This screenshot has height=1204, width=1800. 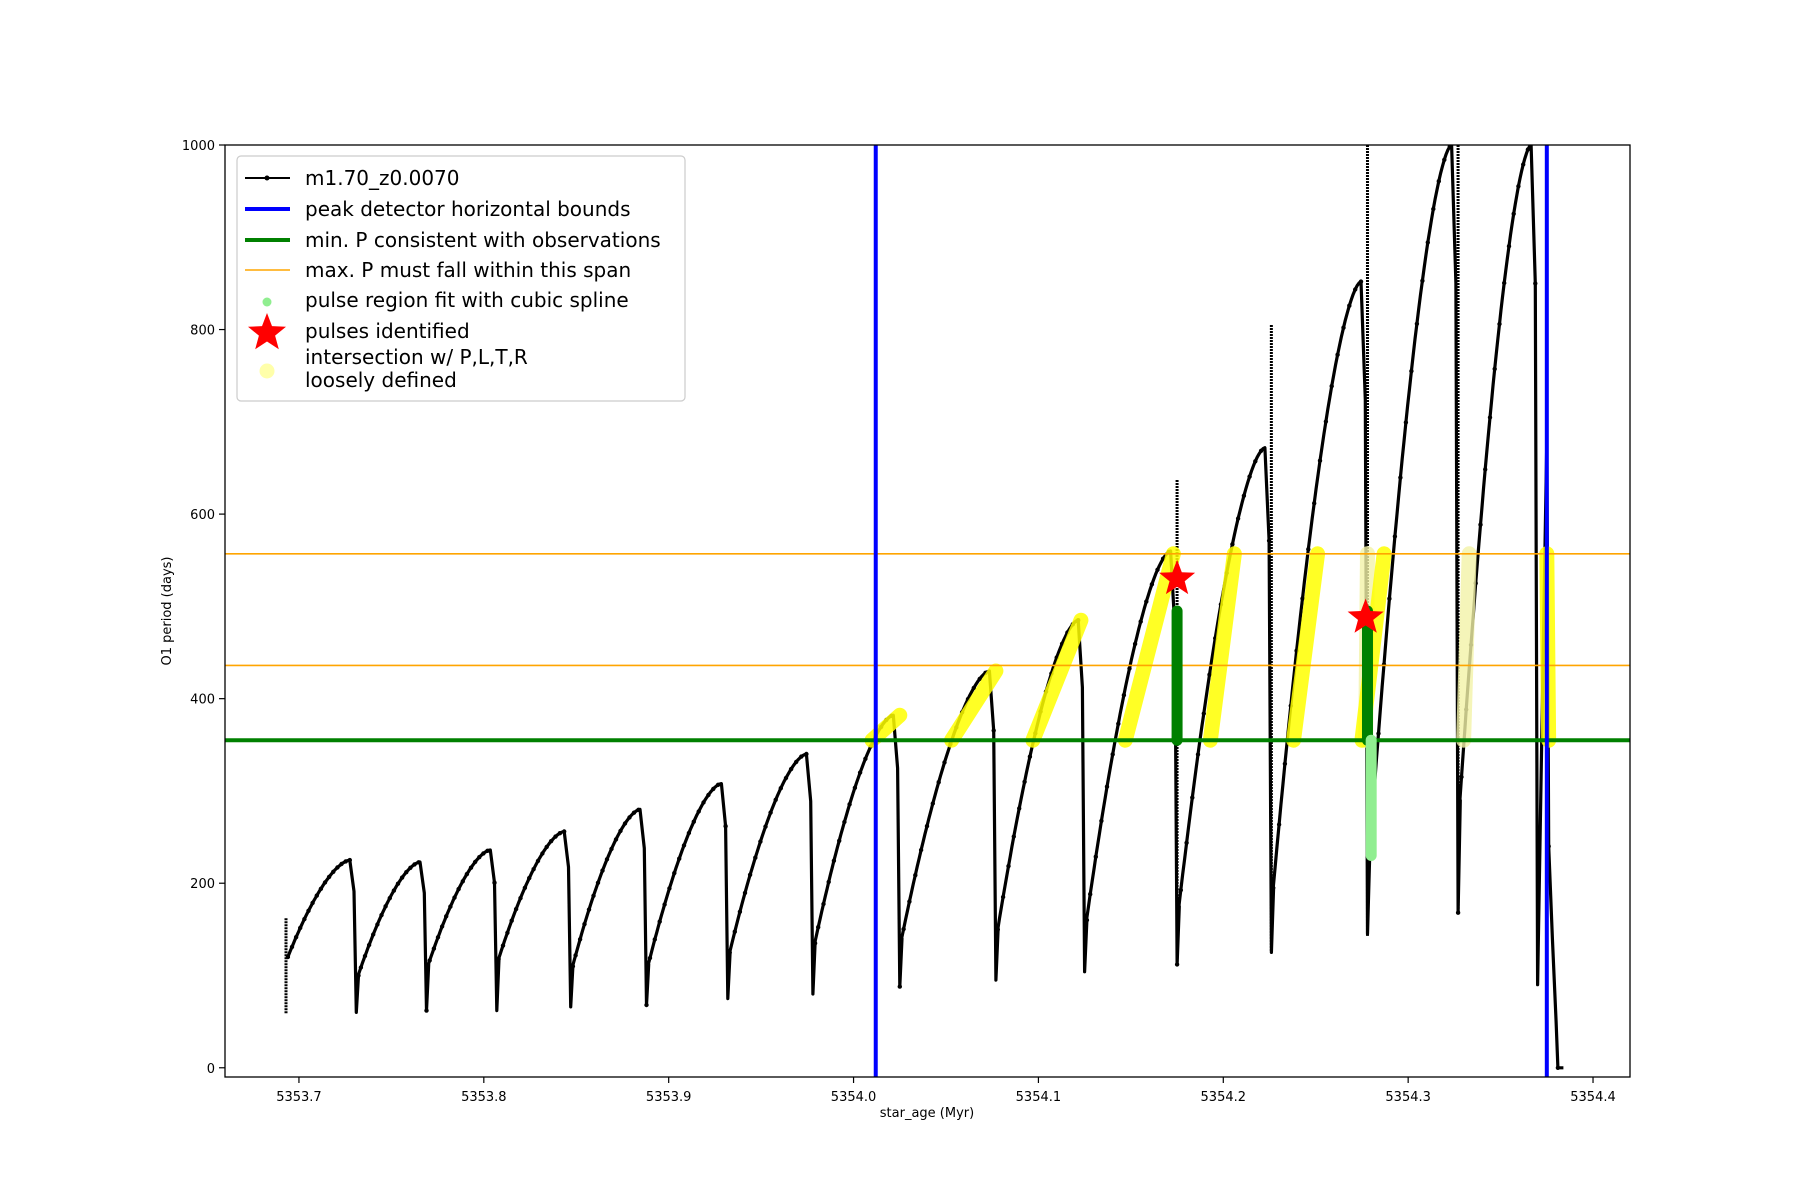 What do you see at coordinates (416, 368) in the screenshot?
I see `legend-label: intersection w/ P,L,T,R loosely defined` at bounding box center [416, 368].